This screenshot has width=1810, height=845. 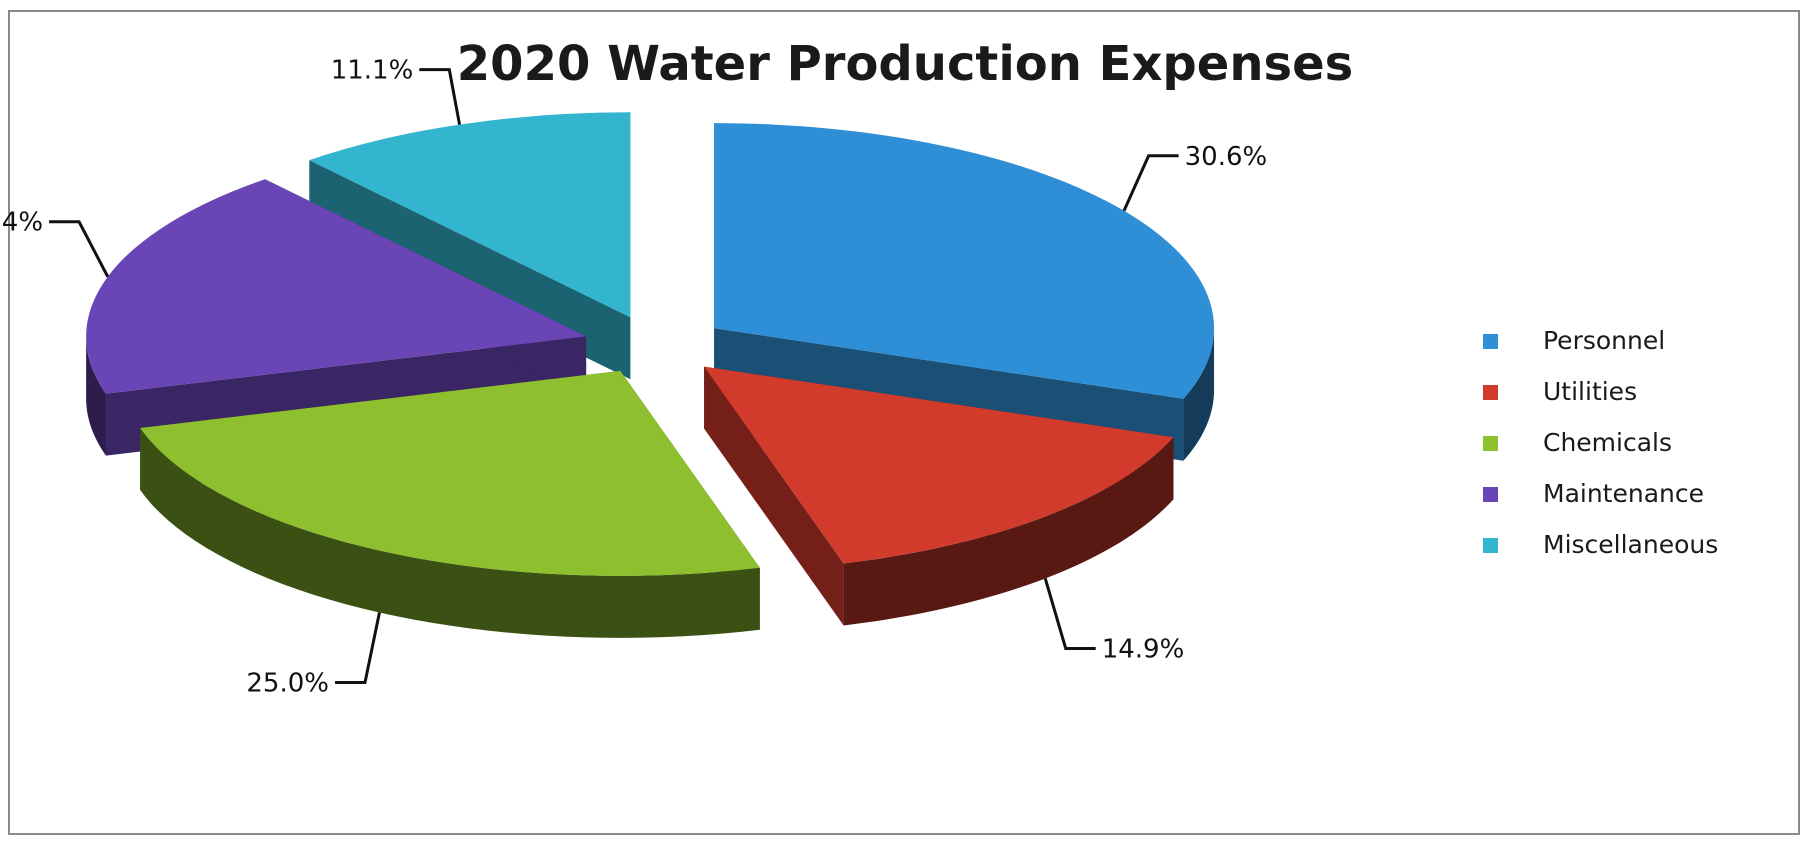 I want to click on legend-swatch-maintenance, so click(x=1490, y=494).